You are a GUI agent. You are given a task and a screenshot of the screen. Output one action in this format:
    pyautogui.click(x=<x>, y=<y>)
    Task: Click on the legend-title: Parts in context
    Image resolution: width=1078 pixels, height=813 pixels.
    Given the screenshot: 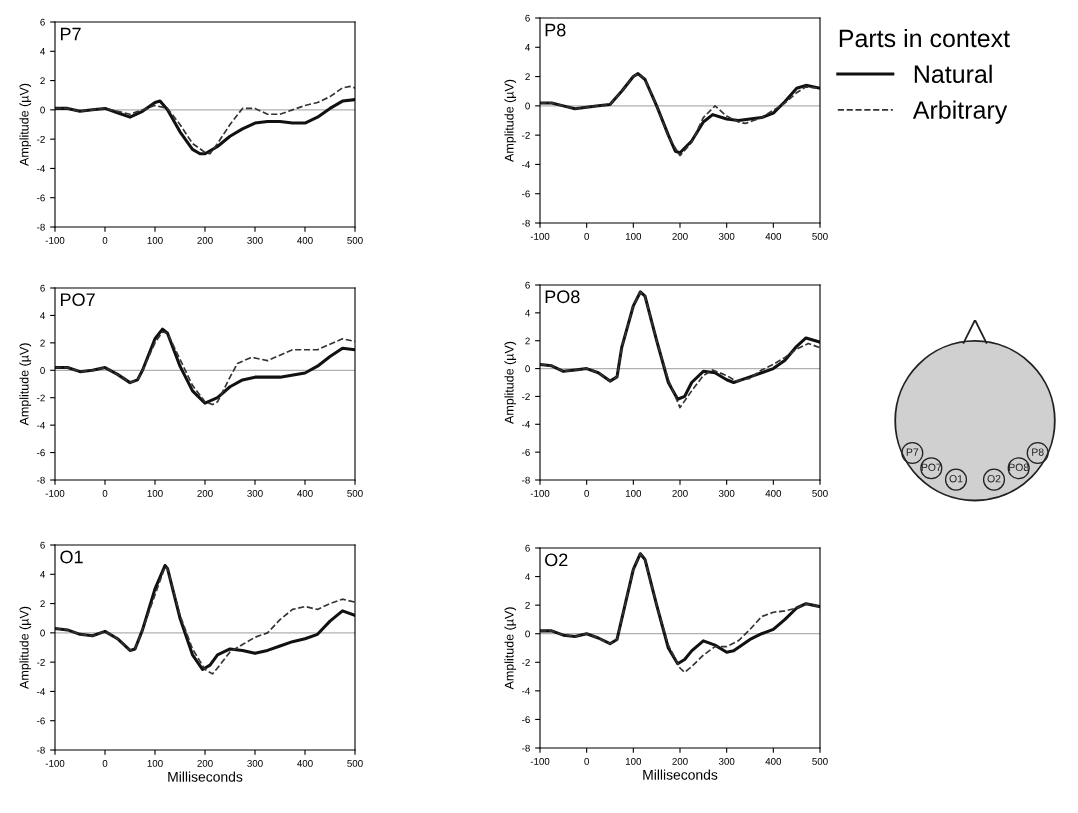 What is the action you would take?
    pyautogui.click(x=924, y=38)
    